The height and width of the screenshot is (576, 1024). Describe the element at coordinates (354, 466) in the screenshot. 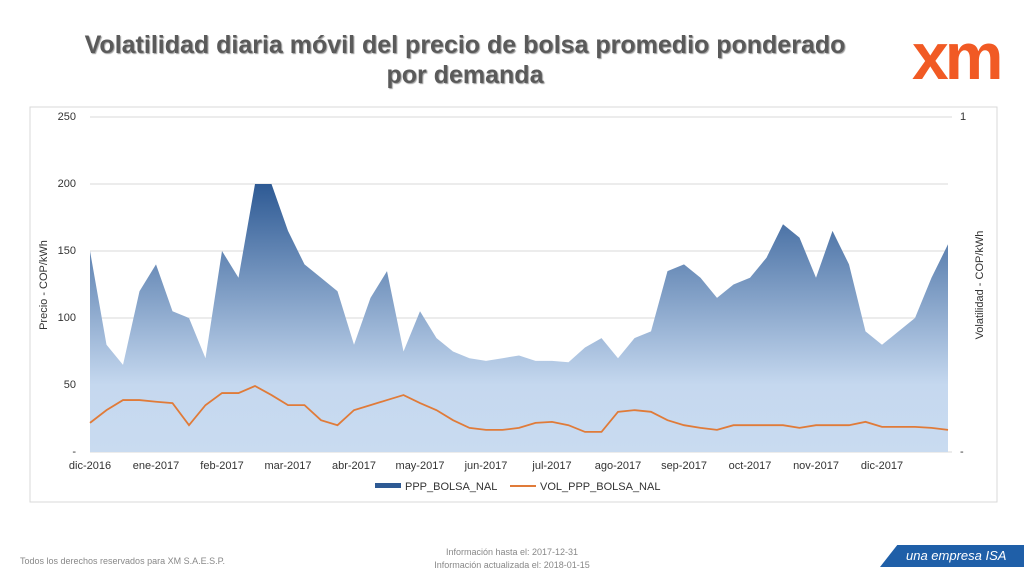

I see `x-tick-label: abr-2017` at that location.